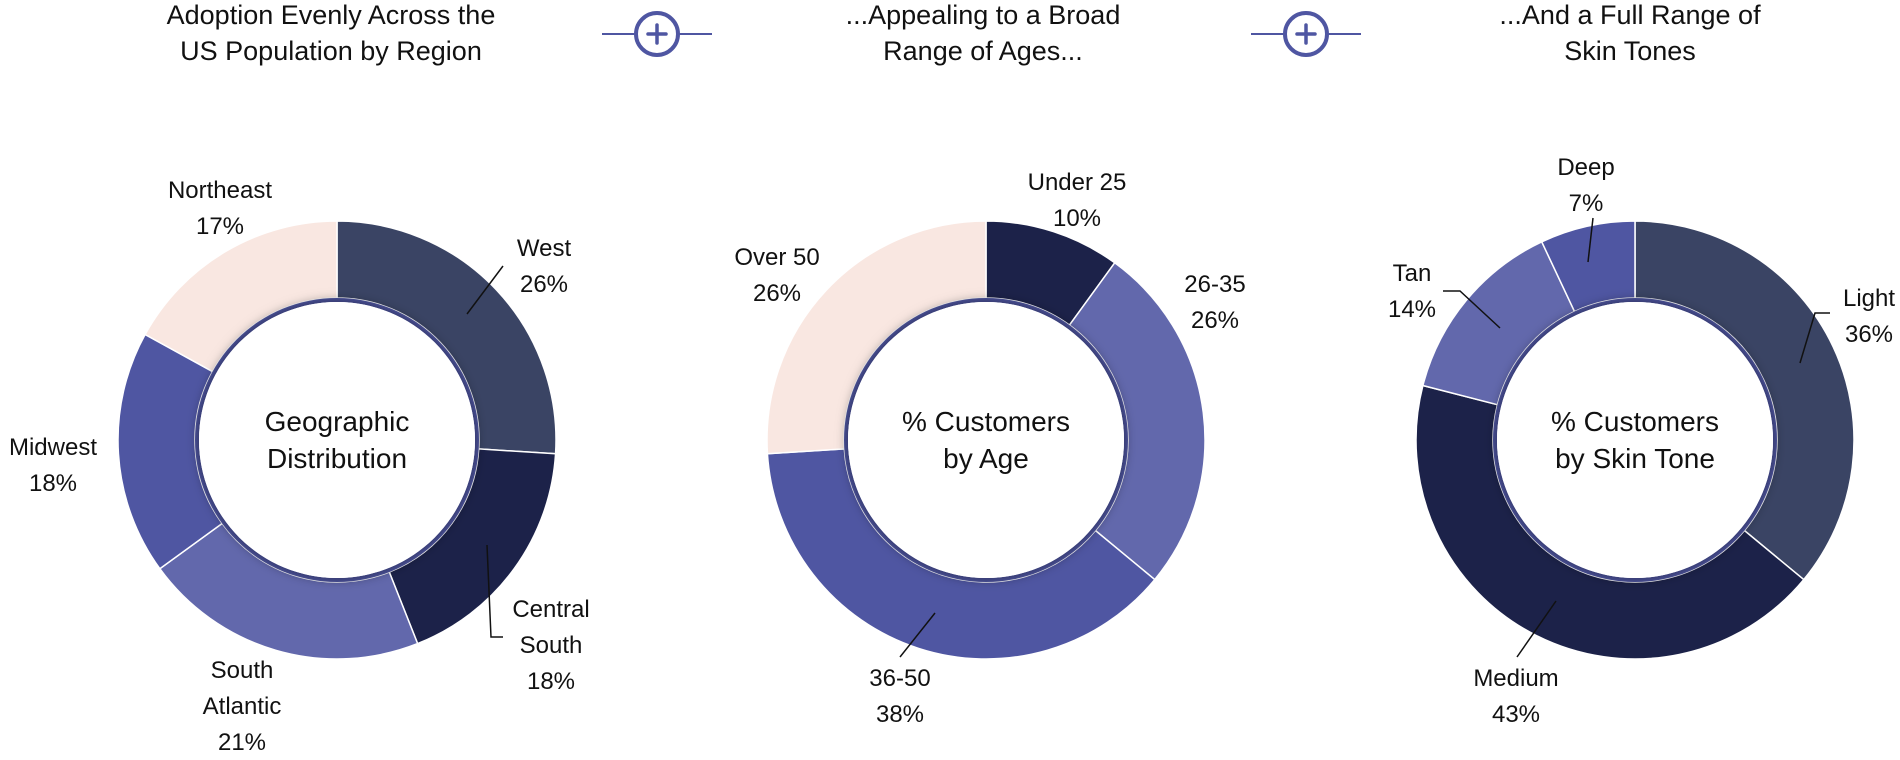 Image resolution: width=1900 pixels, height=760 pixels. I want to click on section-header-line: ...Appealing to a Broad, so click(983, 15).